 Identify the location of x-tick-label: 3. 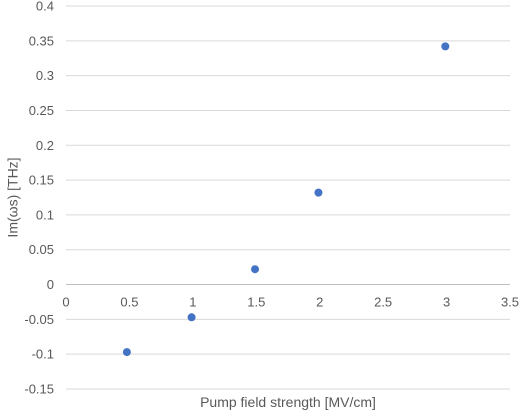
(446, 302).